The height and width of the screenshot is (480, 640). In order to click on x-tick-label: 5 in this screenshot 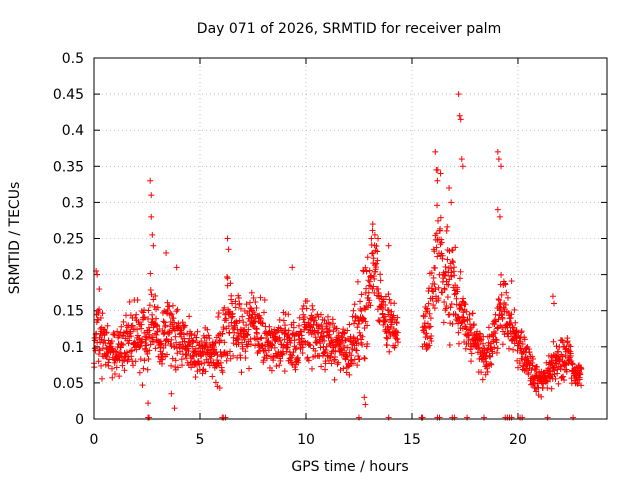, I will do `click(200, 440)`.